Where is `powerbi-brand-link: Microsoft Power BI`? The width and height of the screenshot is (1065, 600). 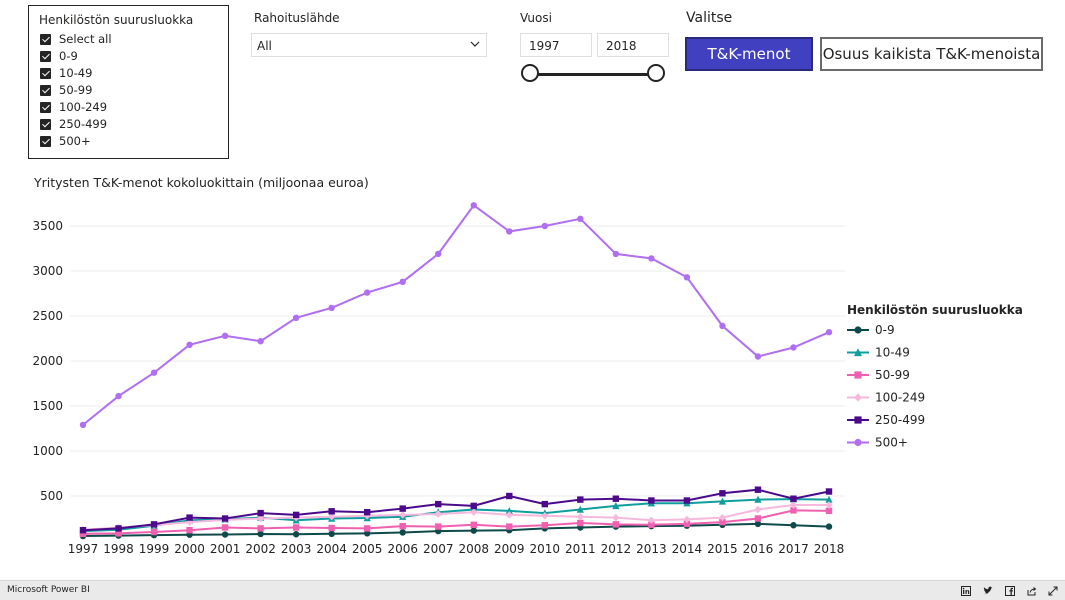 powerbi-brand-link: Microsoft Power BI is located at coordinates (48, 590).